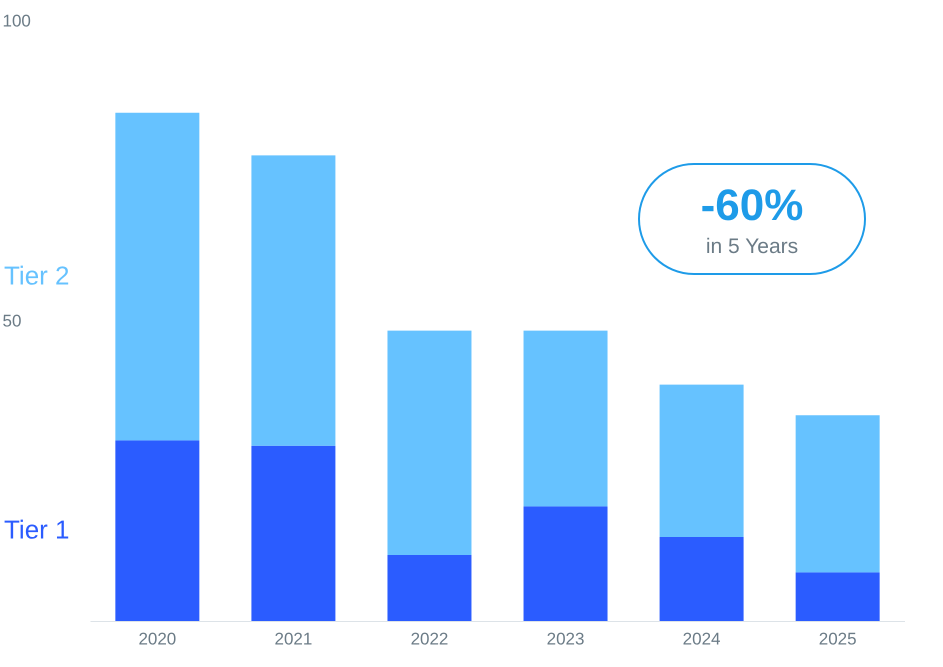 Image resolution: width=943 pixels, height=667 pixels. I want to click on series-label: Tier 1, so click(37, 529).